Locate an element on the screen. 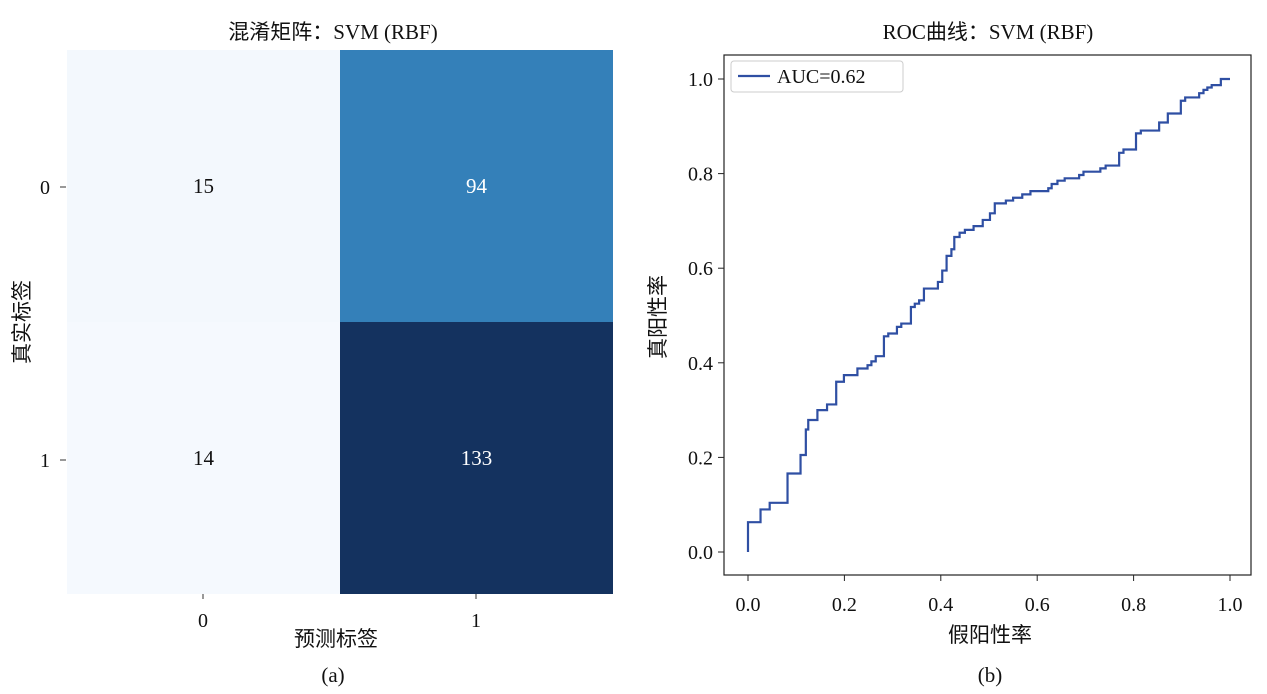  roc-ytick-0: 0.0 is located at coordinates (700, 553).